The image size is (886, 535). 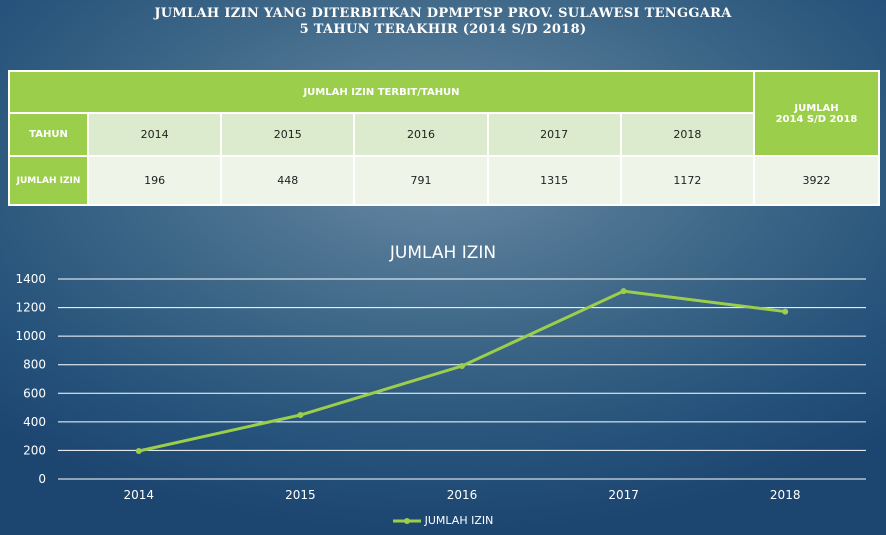 I want to click on count-cell: 1315, so click(x=554, y=180).